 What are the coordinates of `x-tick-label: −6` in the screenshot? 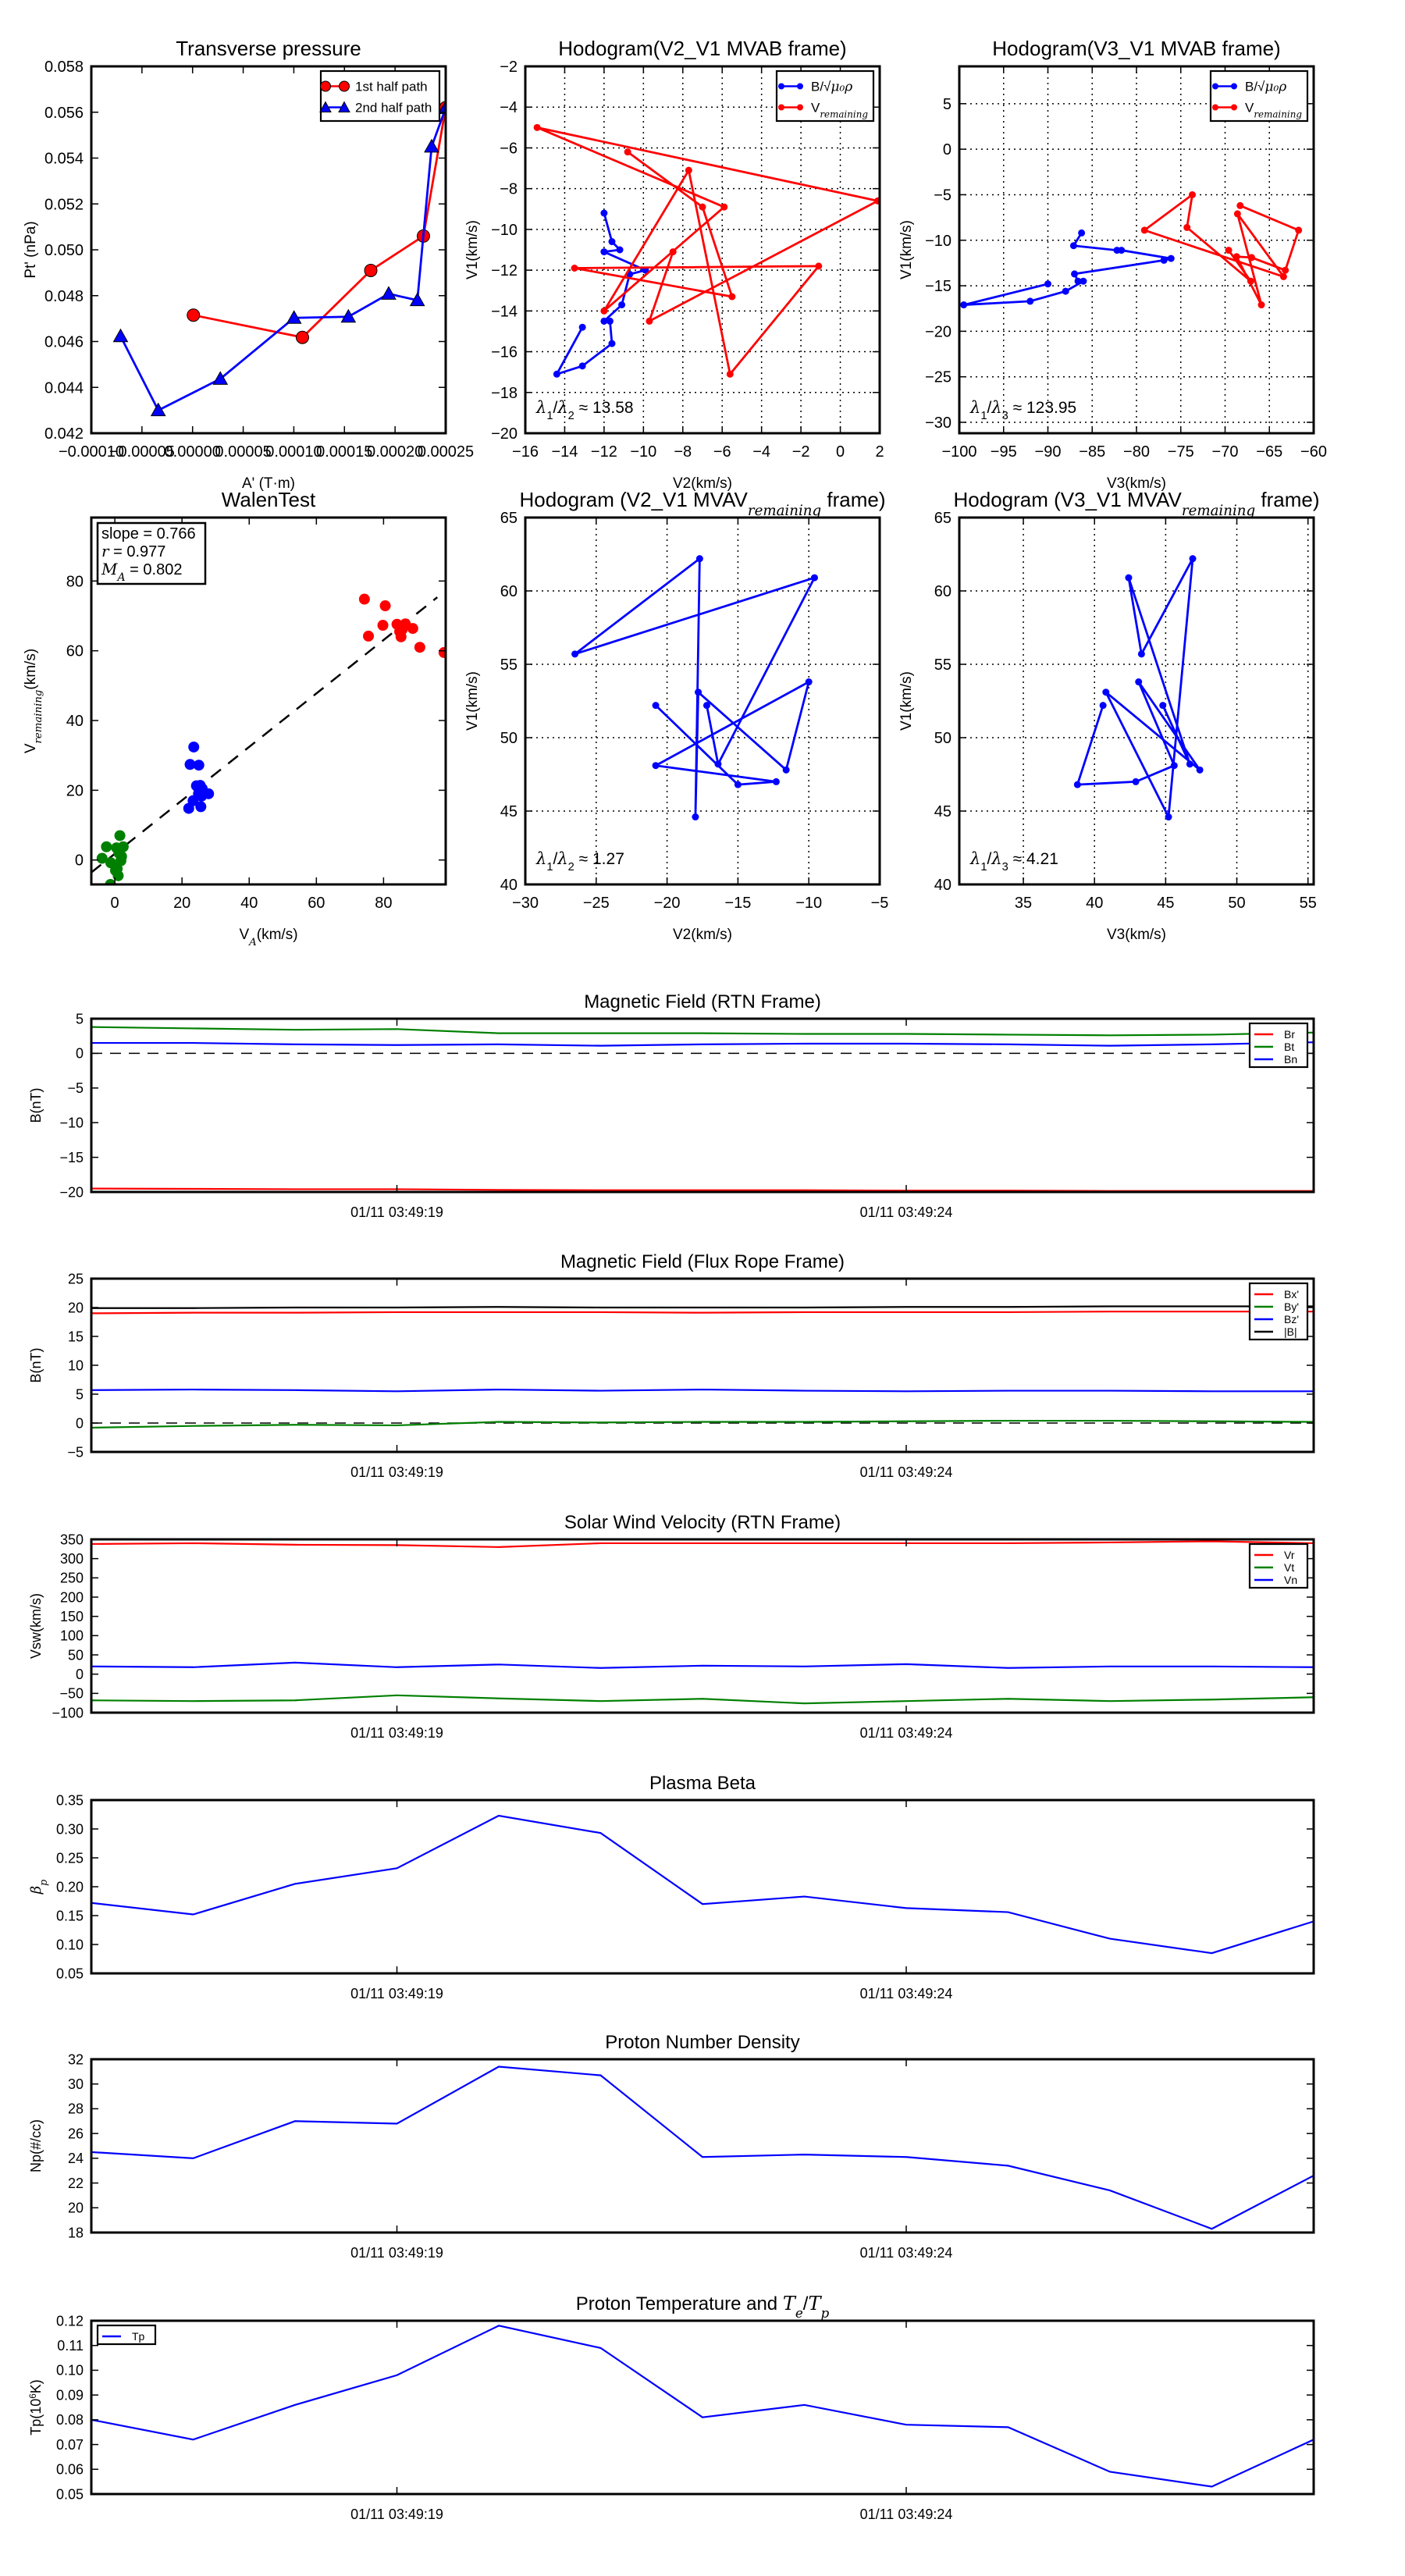 It's located at (722, 452).